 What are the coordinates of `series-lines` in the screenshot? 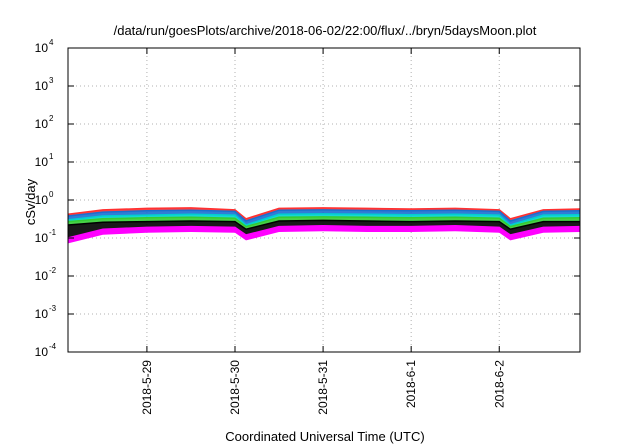 It's located at (324, 223).